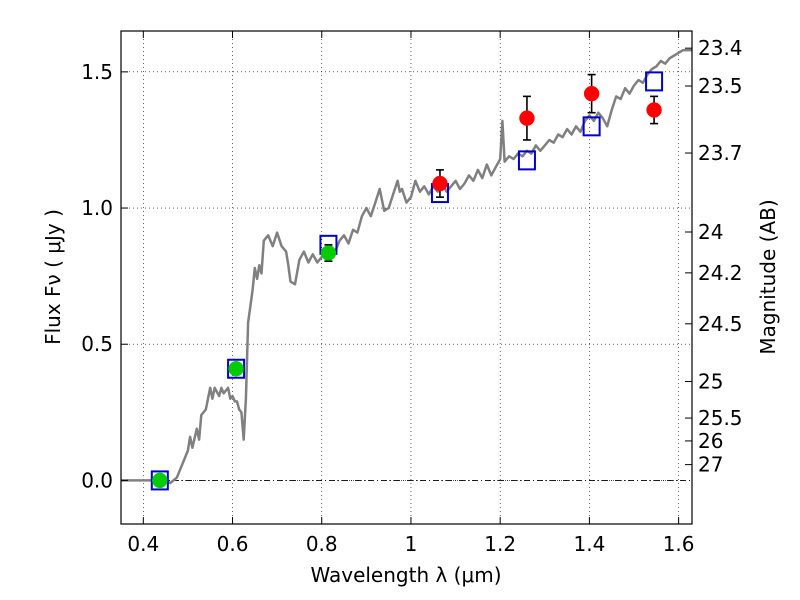  I want to click on right-tick-label: 26, so click(710, 441).